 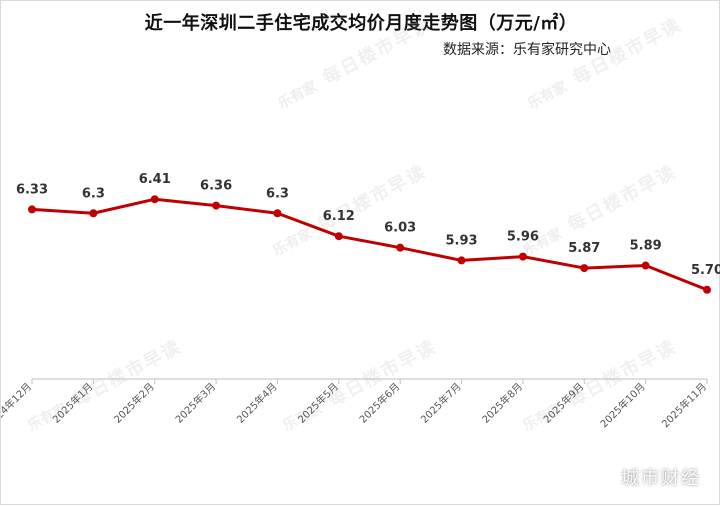 What do you see at coordinates (646, 246) in the screenshot?
I see `data-label: 5.89` at bounding box center [646, 246].